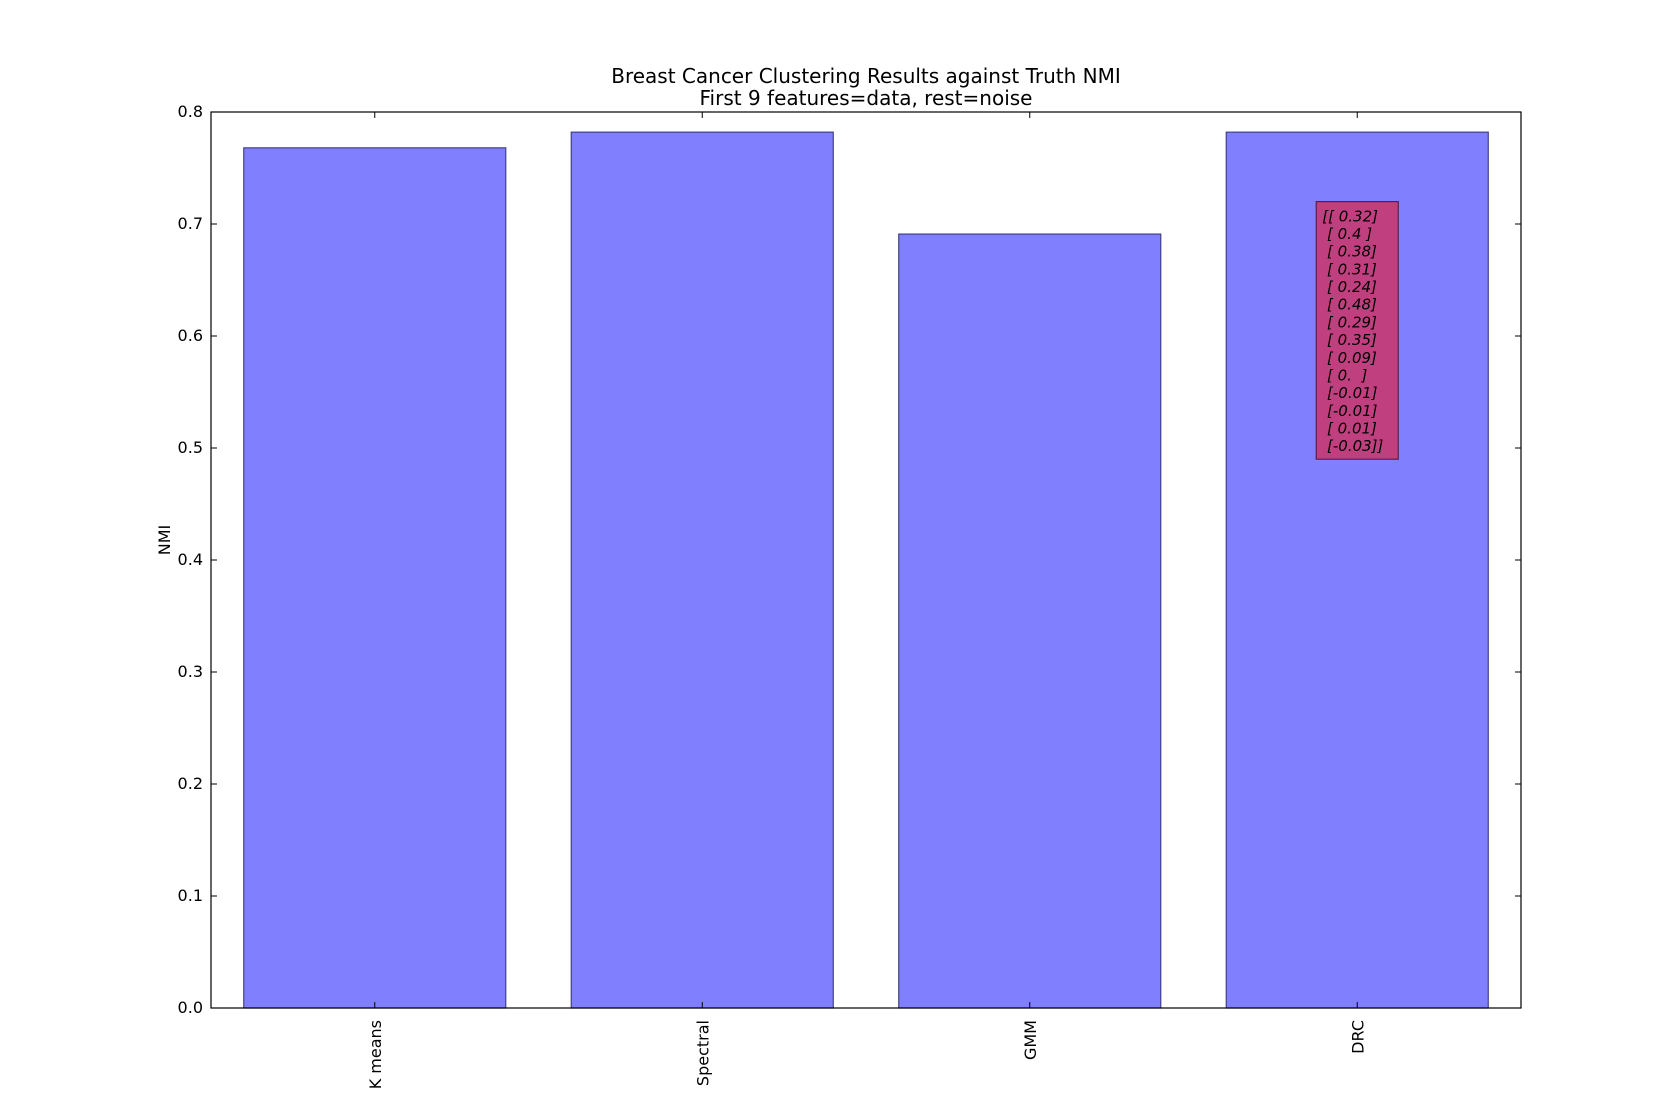 This screenshot has height=1114, width=1675. Describe the element at coordinates (190, 111) in the screenshot. I see `y-tick-label: 0.8` at that location.